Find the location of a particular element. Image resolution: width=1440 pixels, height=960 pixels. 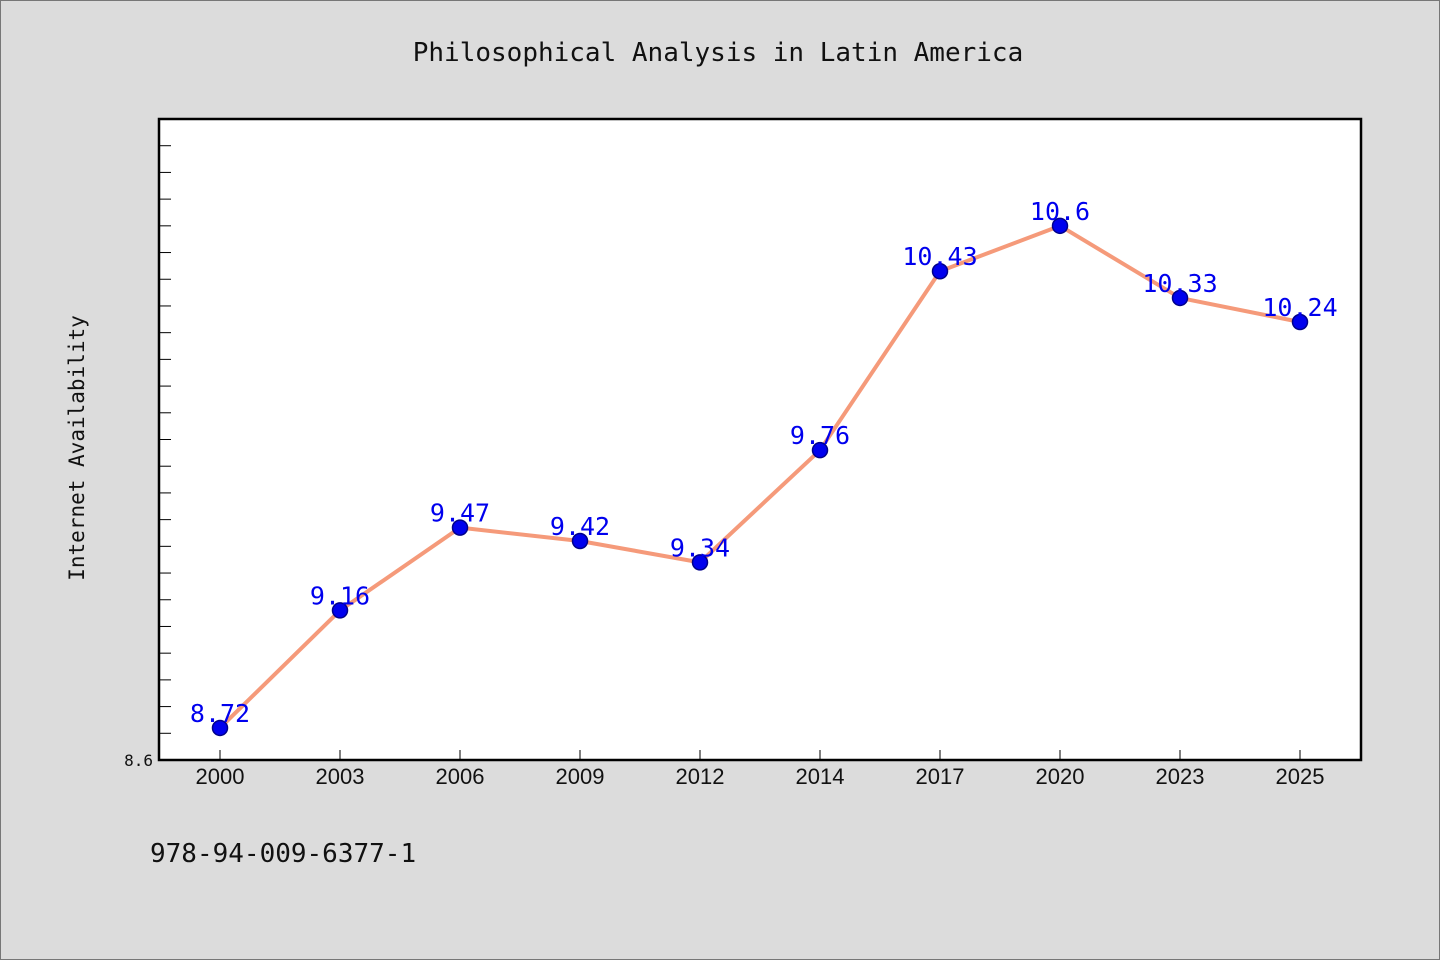

isbn-text: 978-94-009-6377-1 is located at coordinates (283, 854).